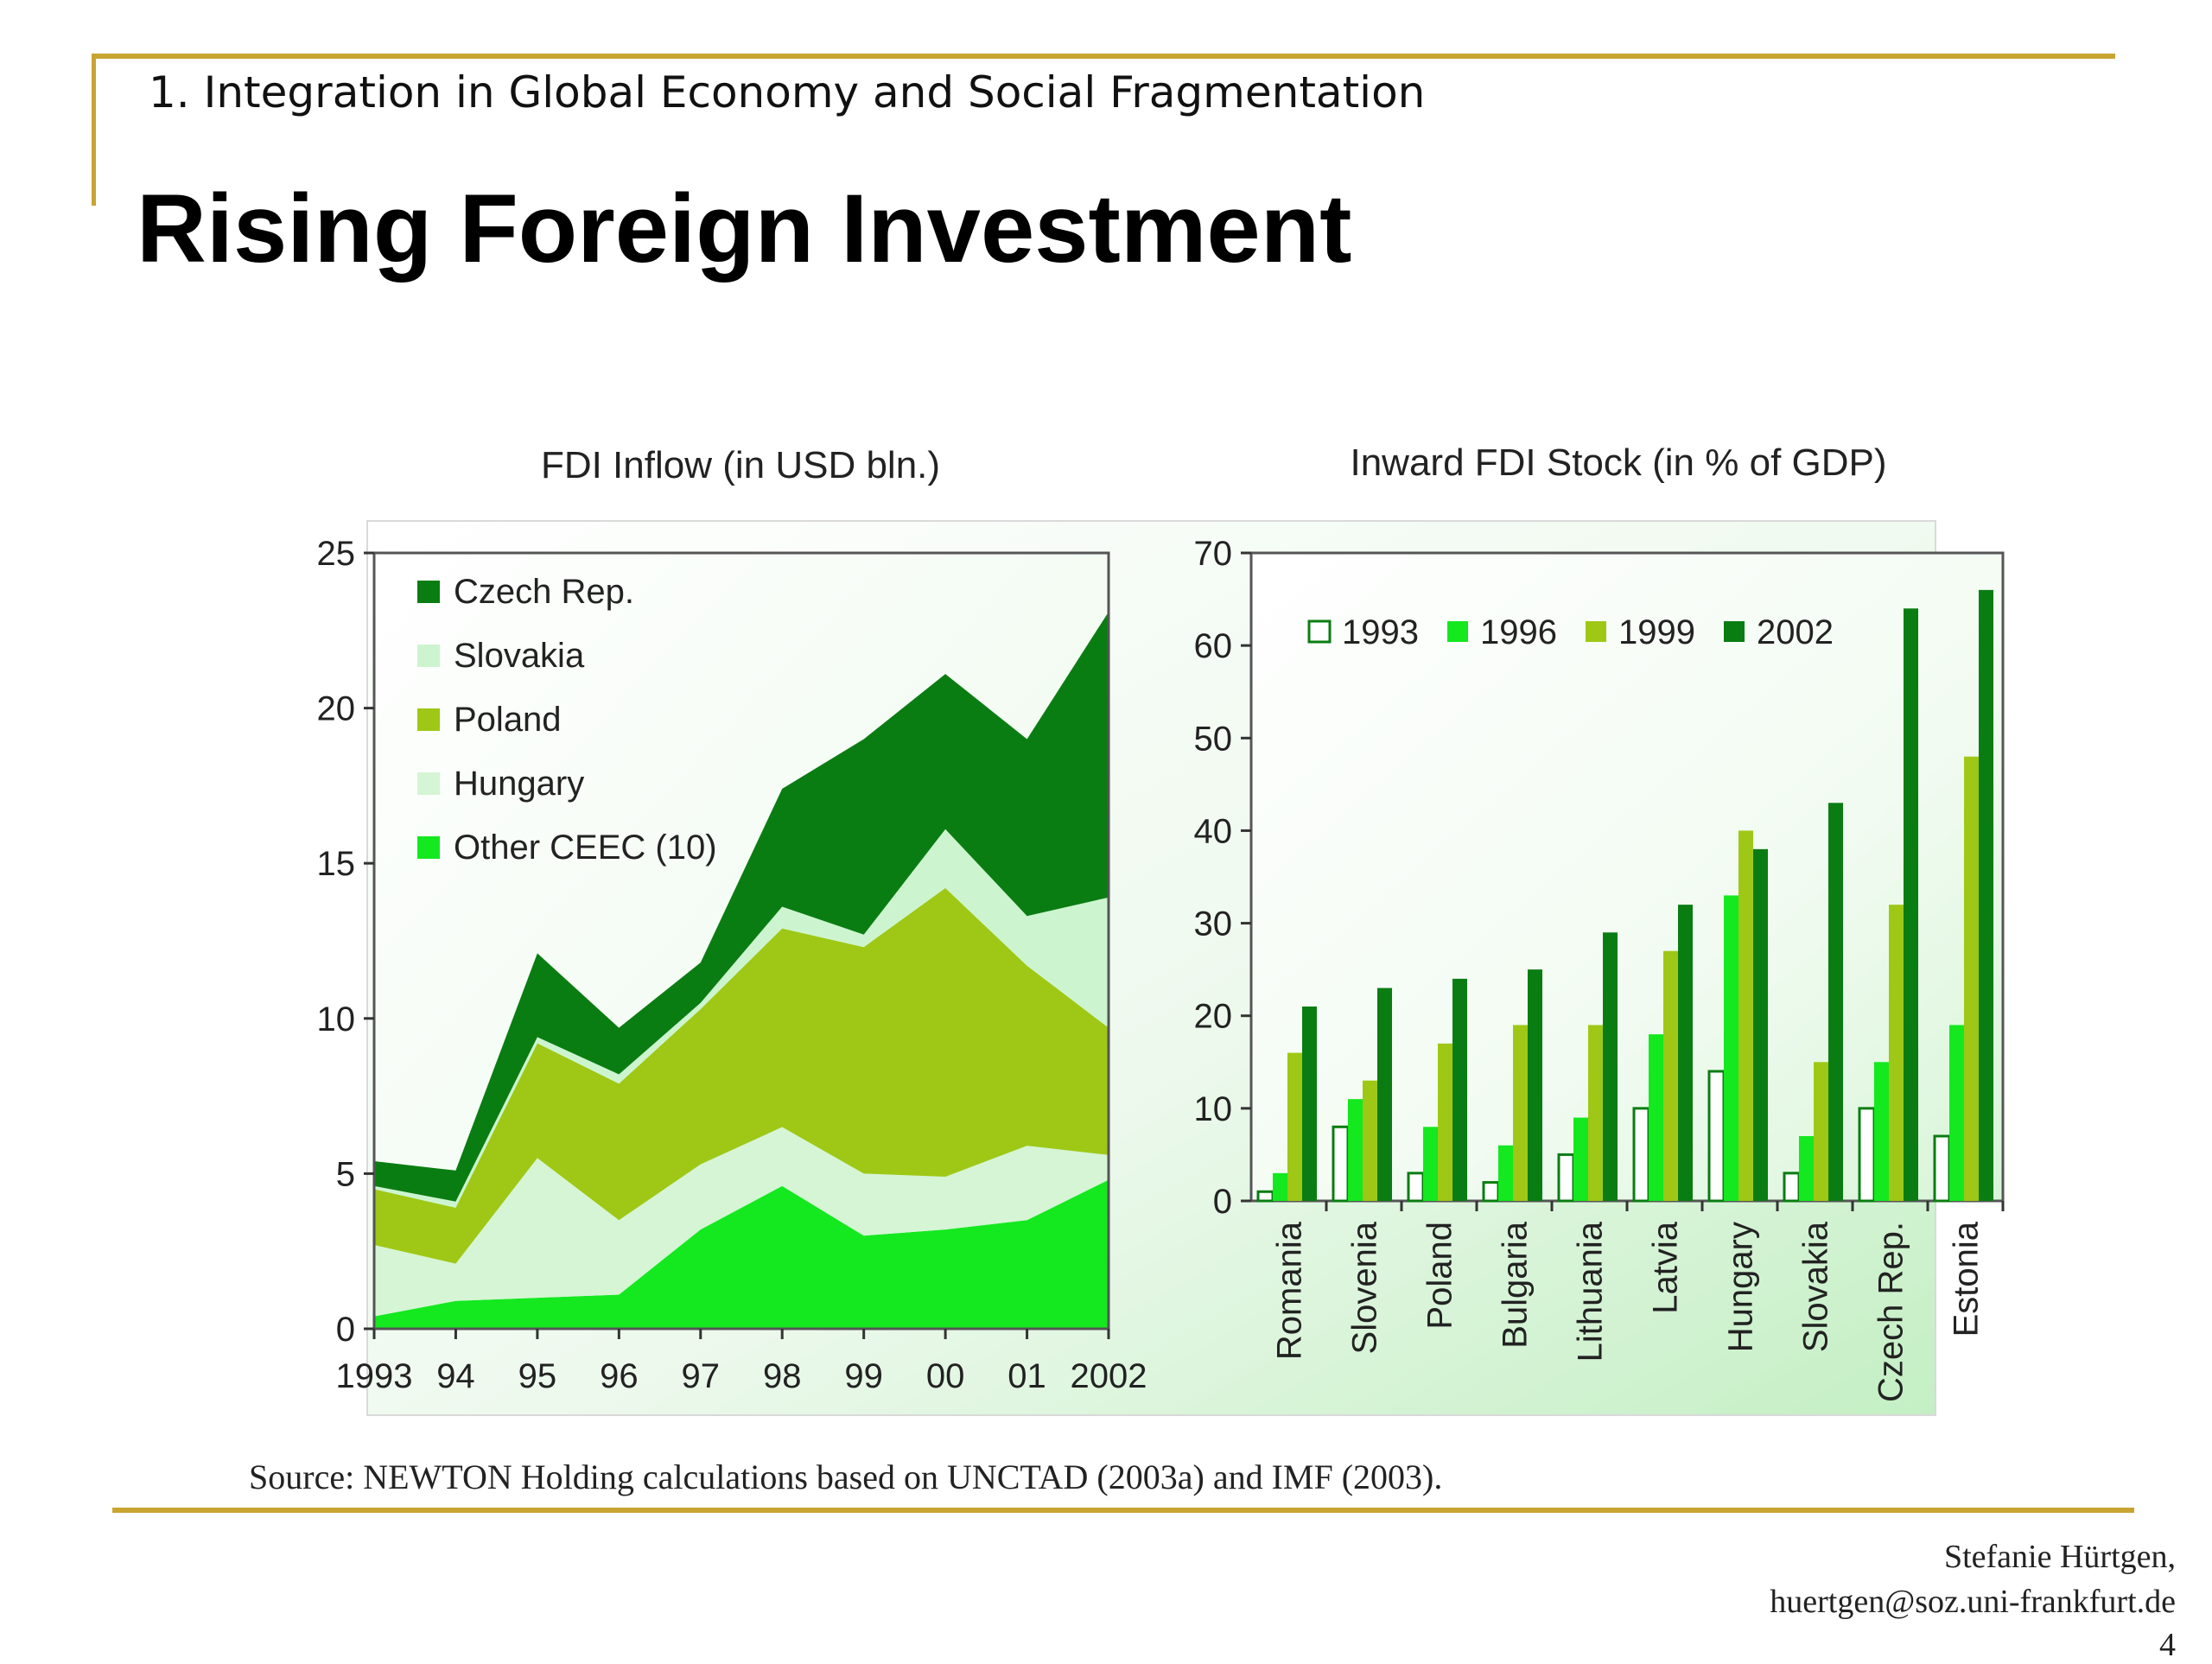  What do you see at coordinates (1518, 632) in the screenshot?
I see `bar-legend-label: 1996` at bounding box center [1518, 632].